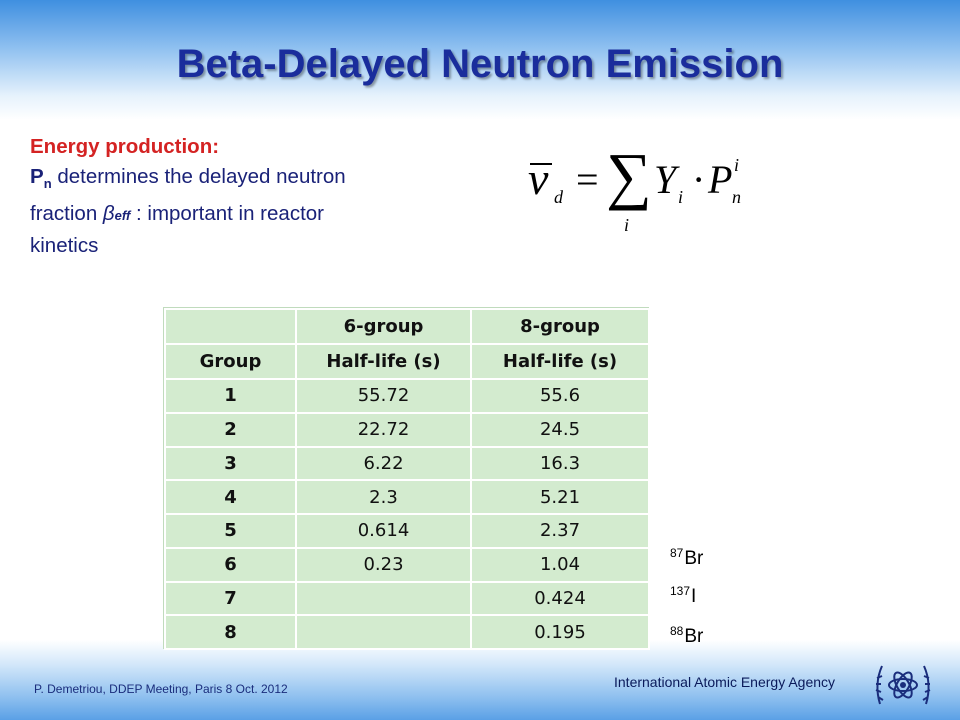  What do you see at coordinates (230, 531) in the screenshot?
I see `group-number-cell: 5` at bounding box center [230, 531].